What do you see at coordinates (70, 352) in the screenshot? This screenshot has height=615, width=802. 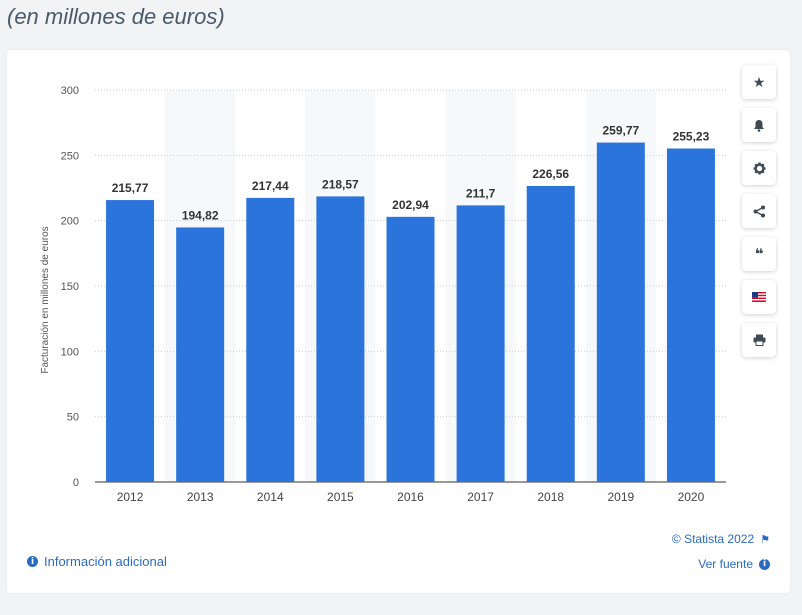 I see `y-tick-label: 100` at bounding box center [70, 352].